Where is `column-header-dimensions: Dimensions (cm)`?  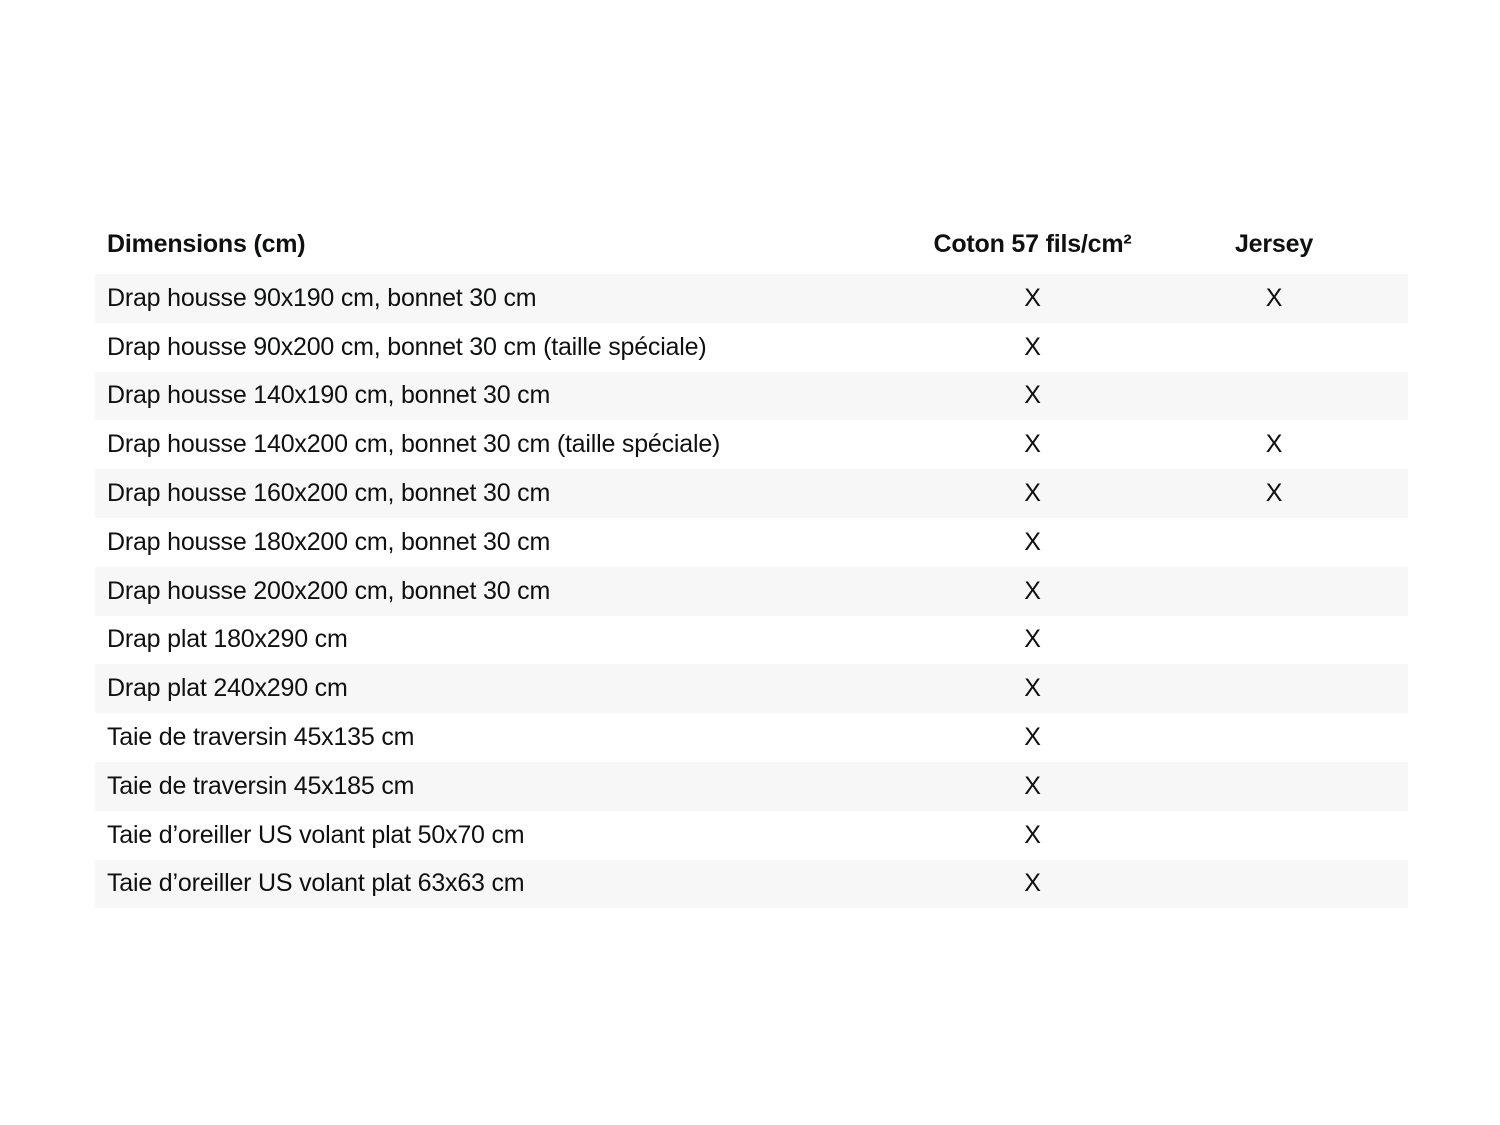
column-header-dimensions: Dimensions (cm) is located at coordinates (206, 243).